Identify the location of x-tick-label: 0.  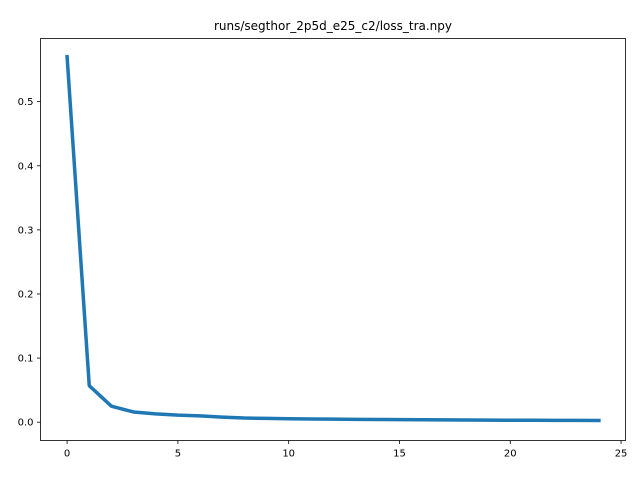
(67, 454).